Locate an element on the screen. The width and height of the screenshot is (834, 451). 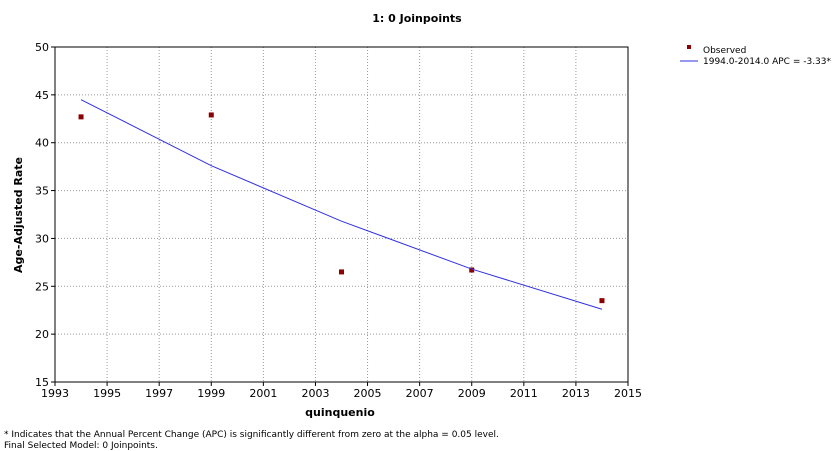
y-tick-label: 15 is located at coordinates (42, 382).